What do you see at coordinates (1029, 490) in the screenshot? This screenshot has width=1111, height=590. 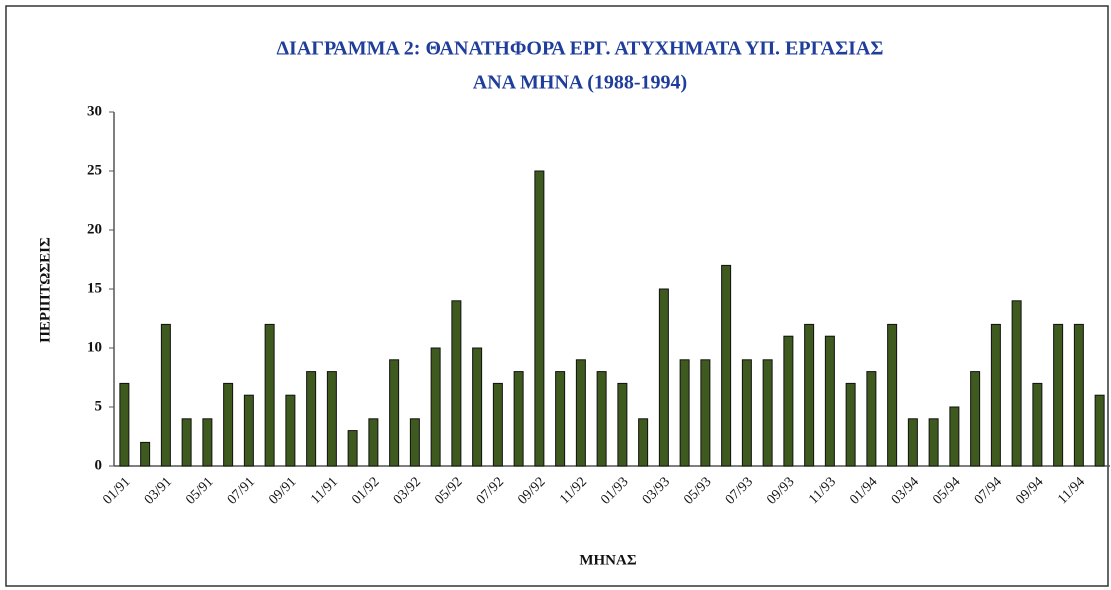 I see `x-tick-label: 09/94` at bounding box center [1029, 490].